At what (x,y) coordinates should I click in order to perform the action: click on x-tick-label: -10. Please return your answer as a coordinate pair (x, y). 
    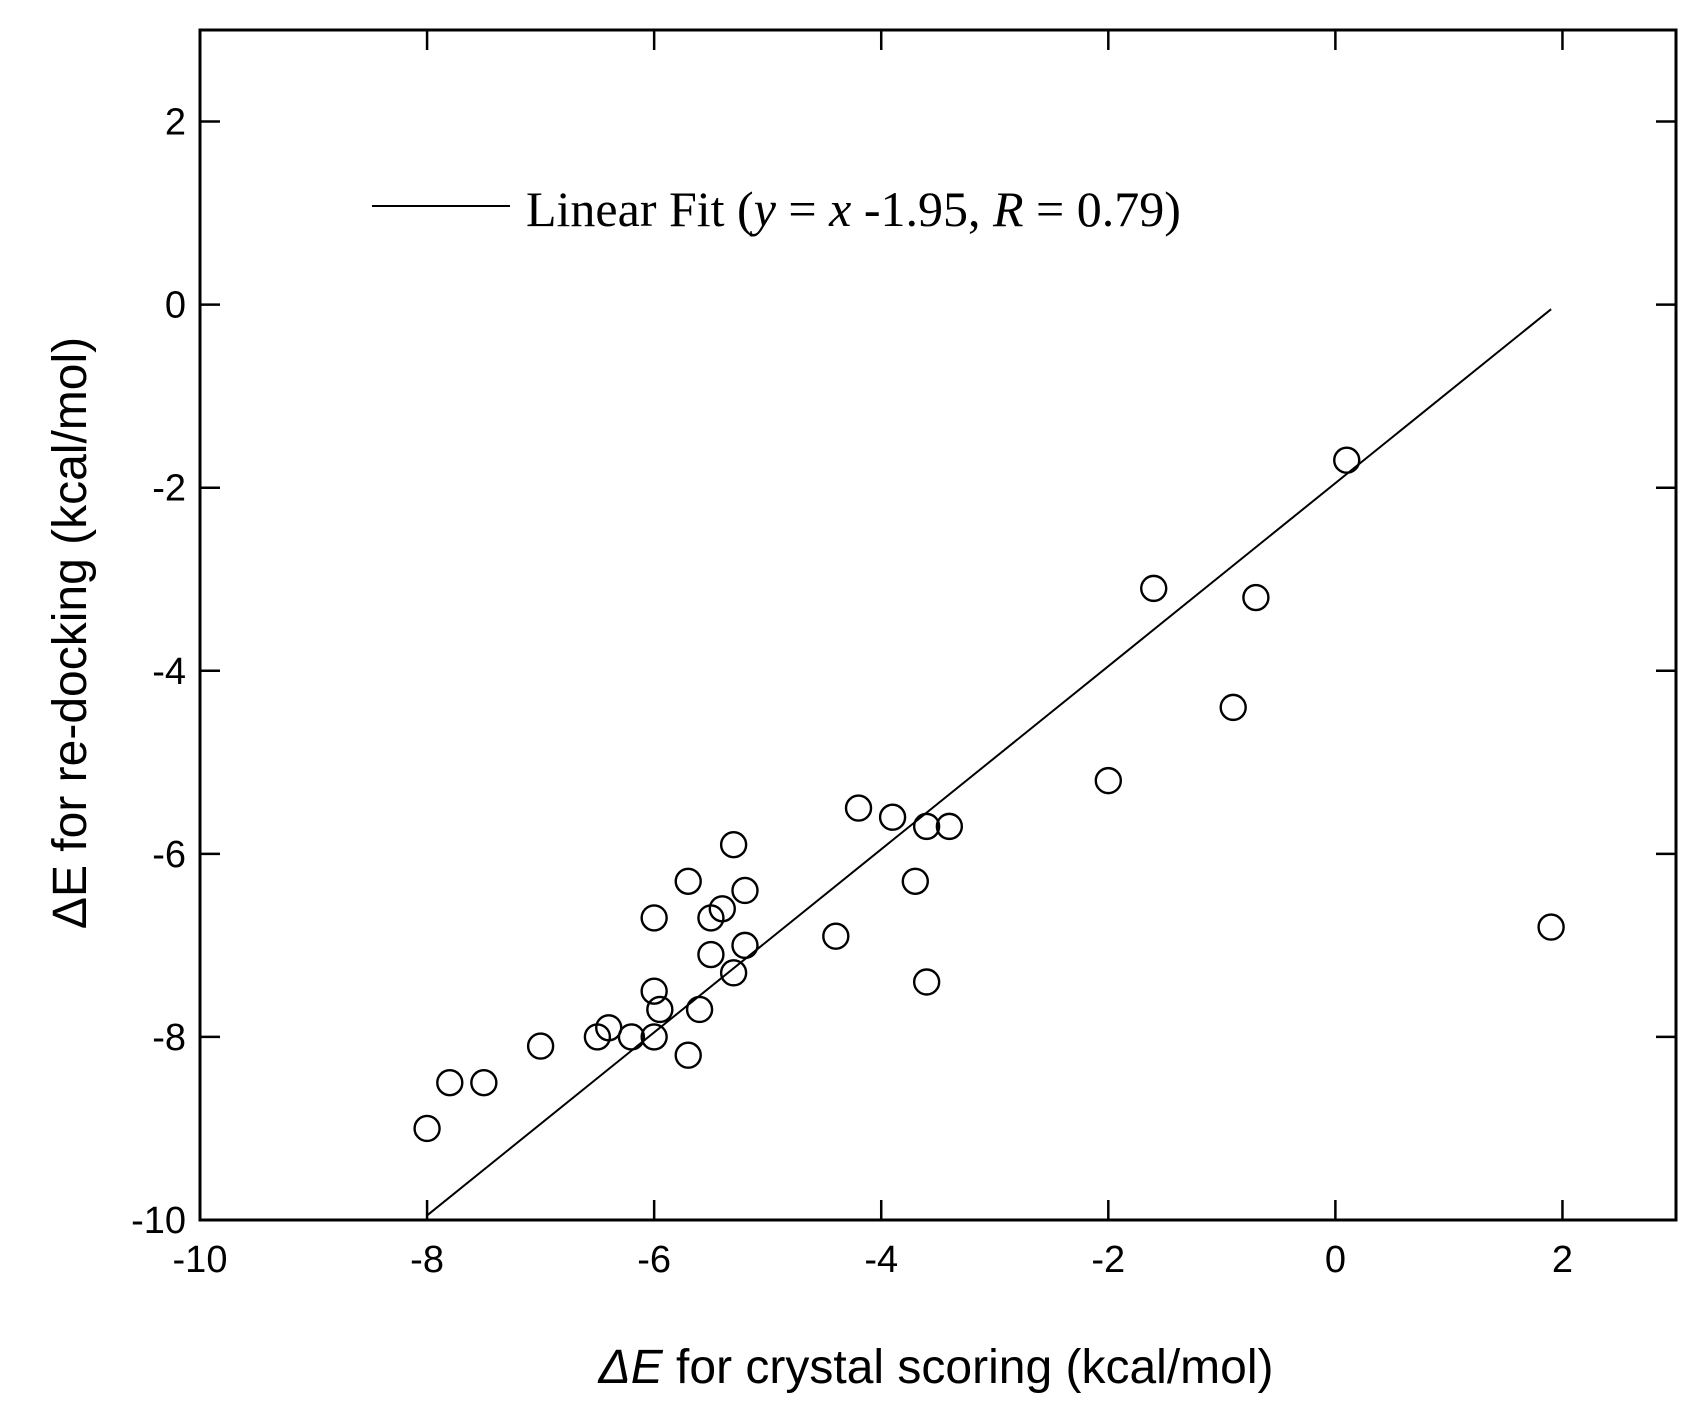
    Looking at the image, I should click on (200, 1260).